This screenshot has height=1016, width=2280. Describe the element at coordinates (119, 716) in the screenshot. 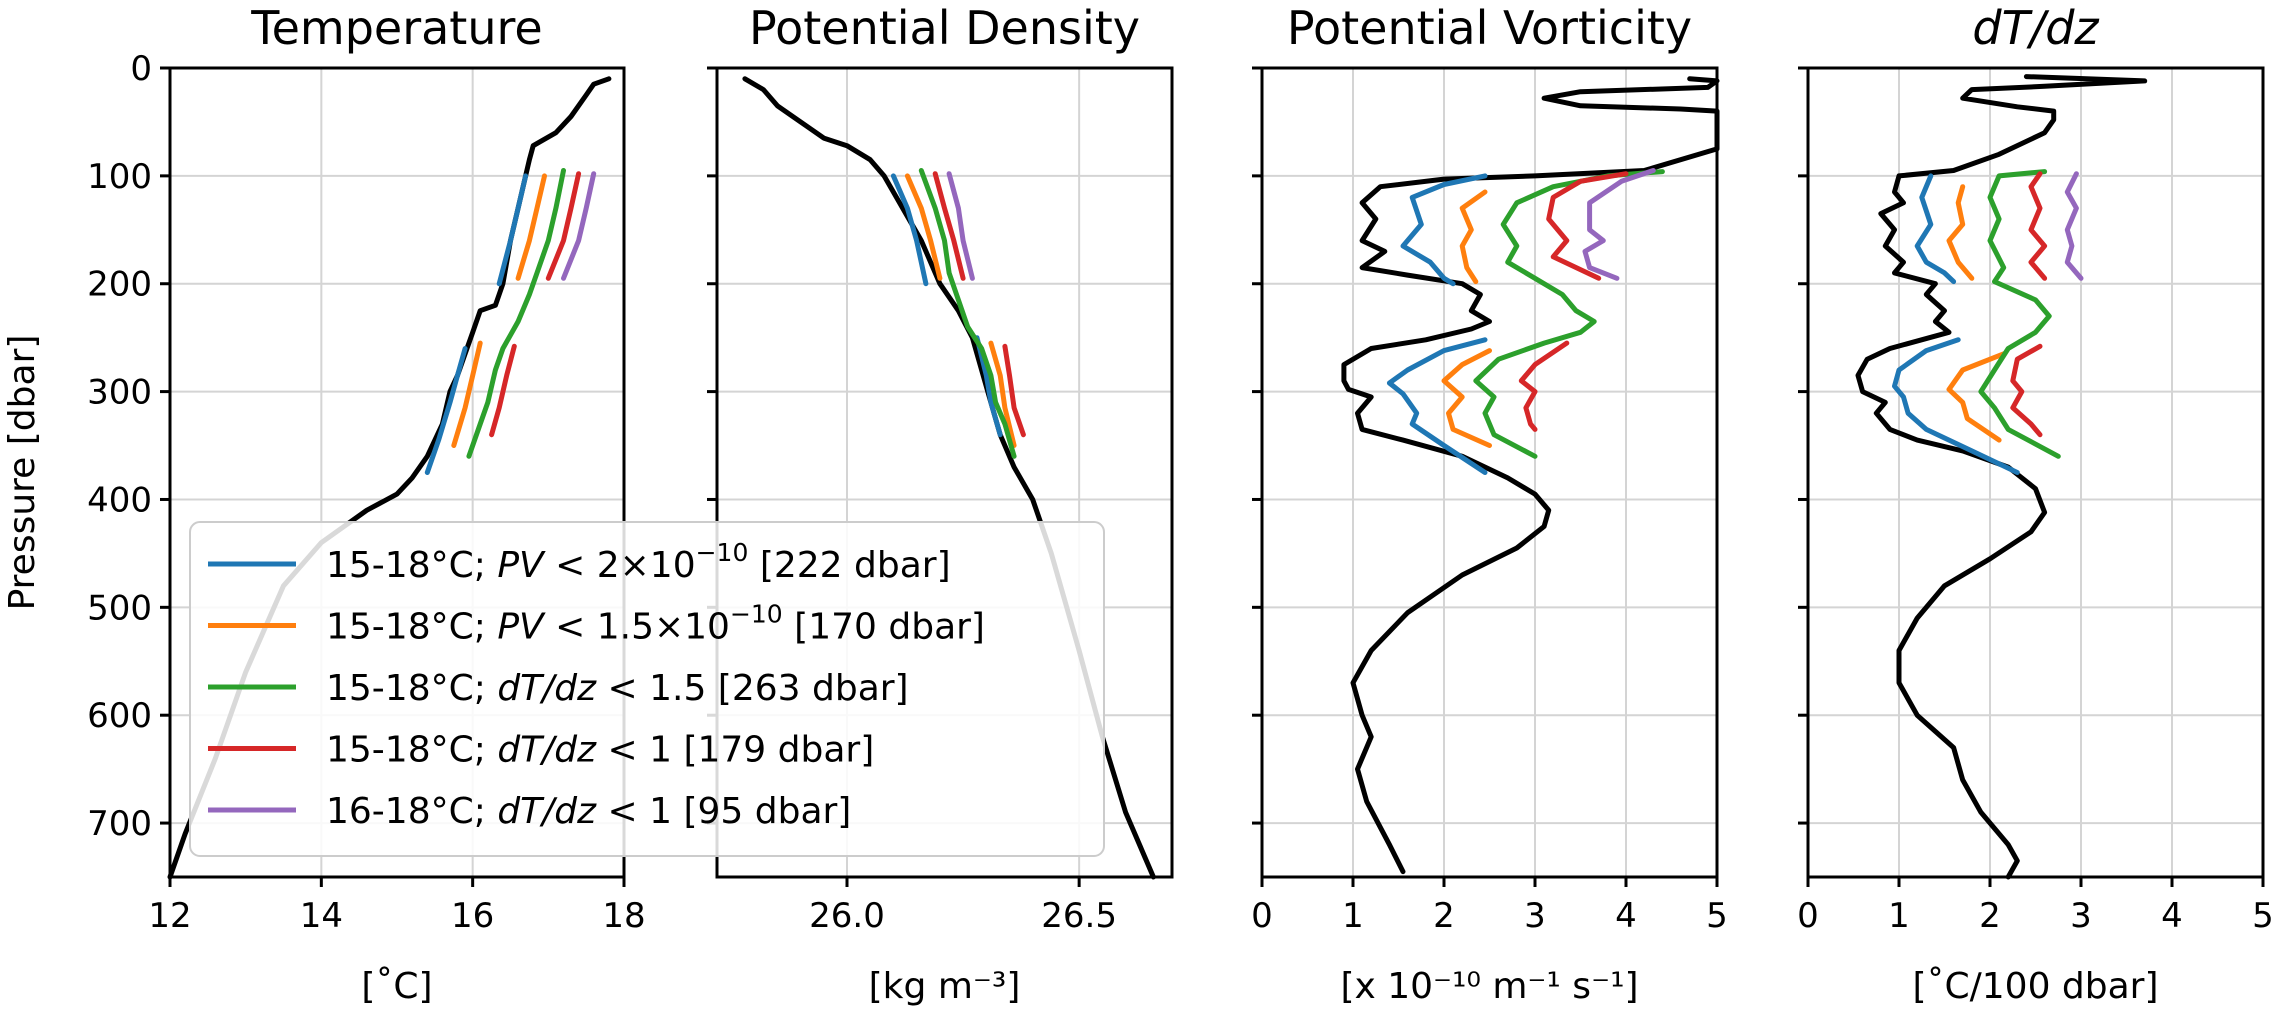

I see `y-tick-label: 600` at that location.